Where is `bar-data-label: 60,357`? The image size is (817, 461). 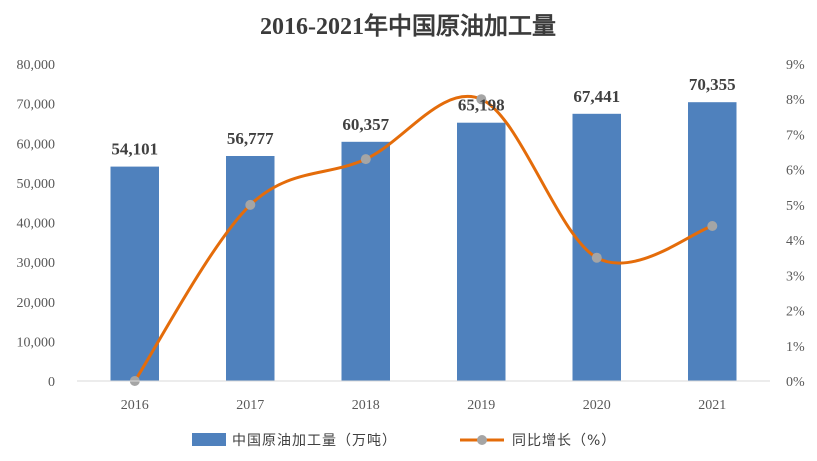
bar-data-label: 60,357 is located at coordinates (365, 124).